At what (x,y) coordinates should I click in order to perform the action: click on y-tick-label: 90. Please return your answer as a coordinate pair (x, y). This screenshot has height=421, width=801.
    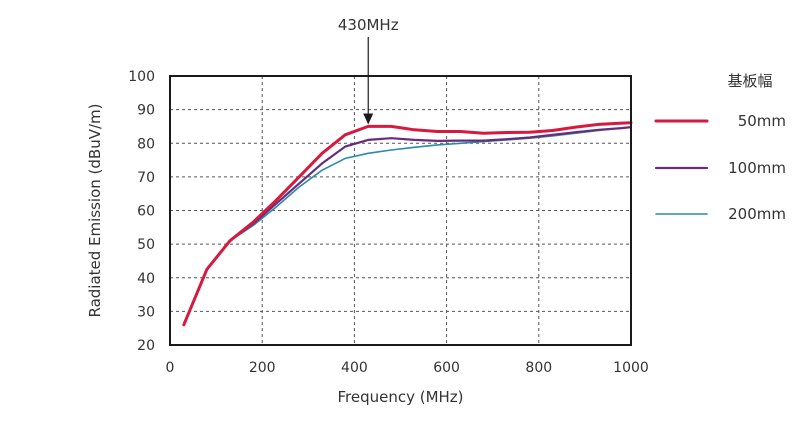
    Looking at the image, I should click on (146, 111).